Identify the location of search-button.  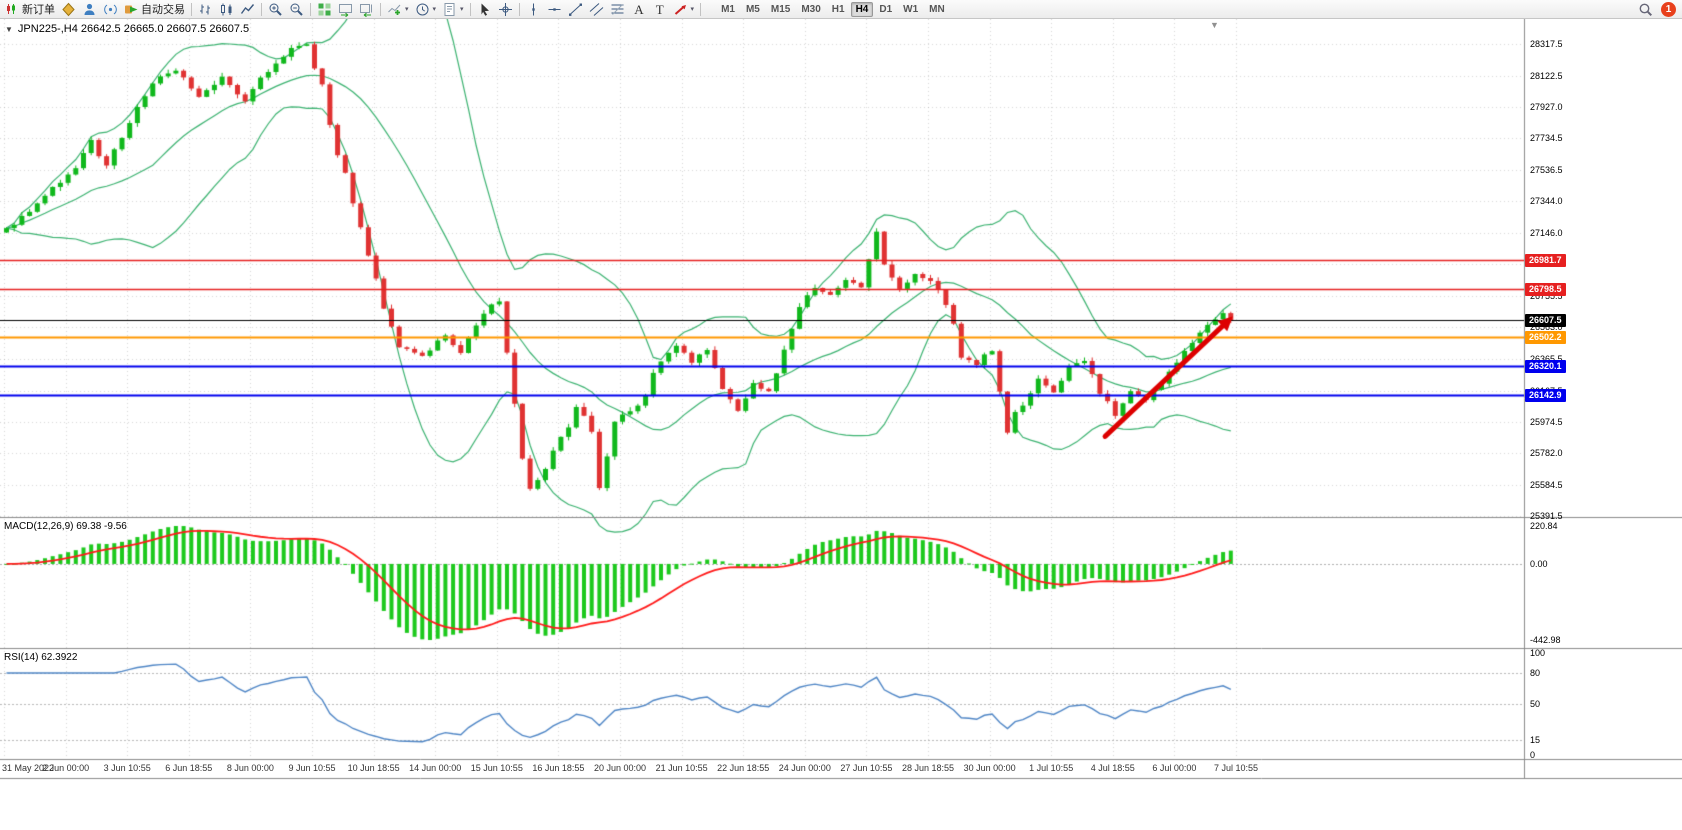
(1645, 9).